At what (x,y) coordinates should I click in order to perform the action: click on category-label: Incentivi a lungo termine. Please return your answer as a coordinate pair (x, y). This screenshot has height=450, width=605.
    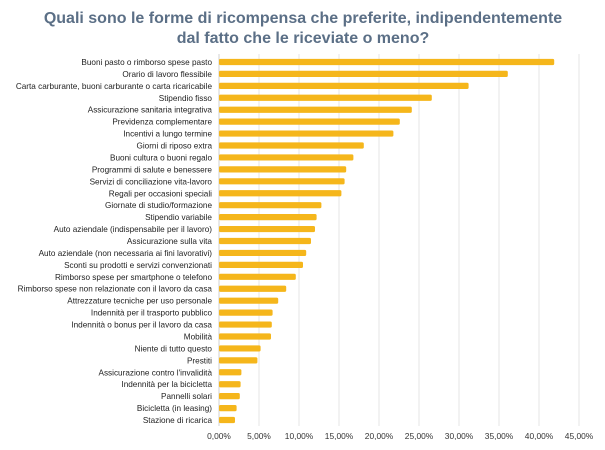
    Looking at the image, I should click on (167, 134).